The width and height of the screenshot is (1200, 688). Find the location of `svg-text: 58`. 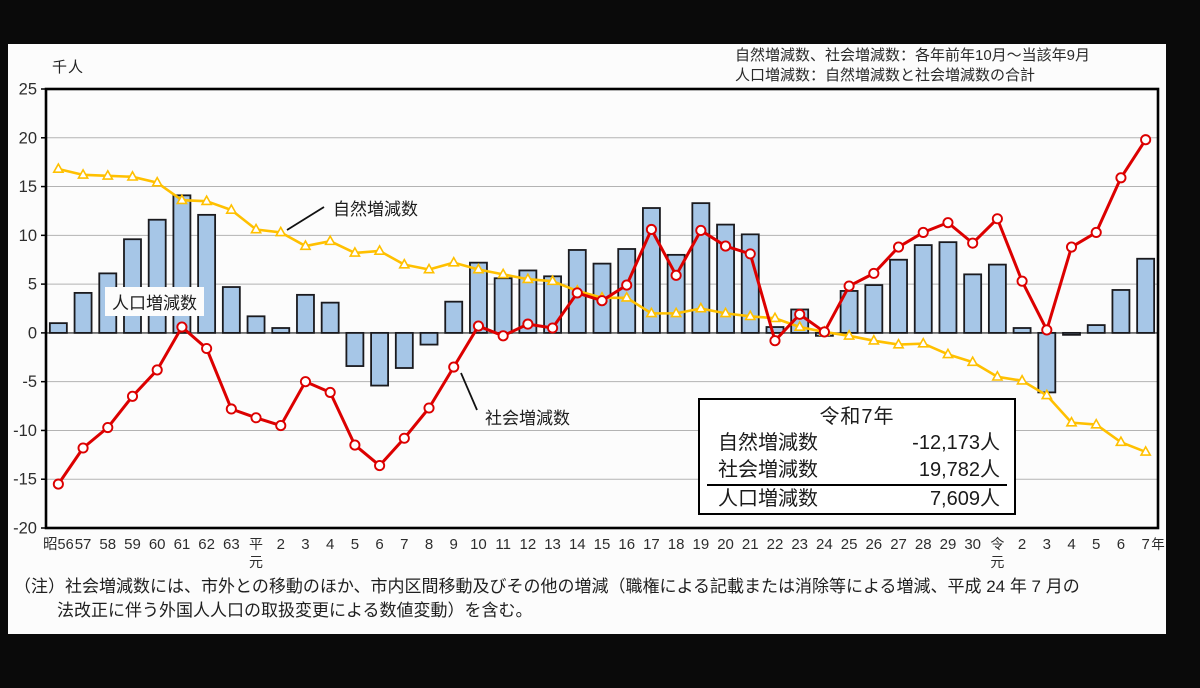

svg-text: 58 is located at coordinates (107, 544).